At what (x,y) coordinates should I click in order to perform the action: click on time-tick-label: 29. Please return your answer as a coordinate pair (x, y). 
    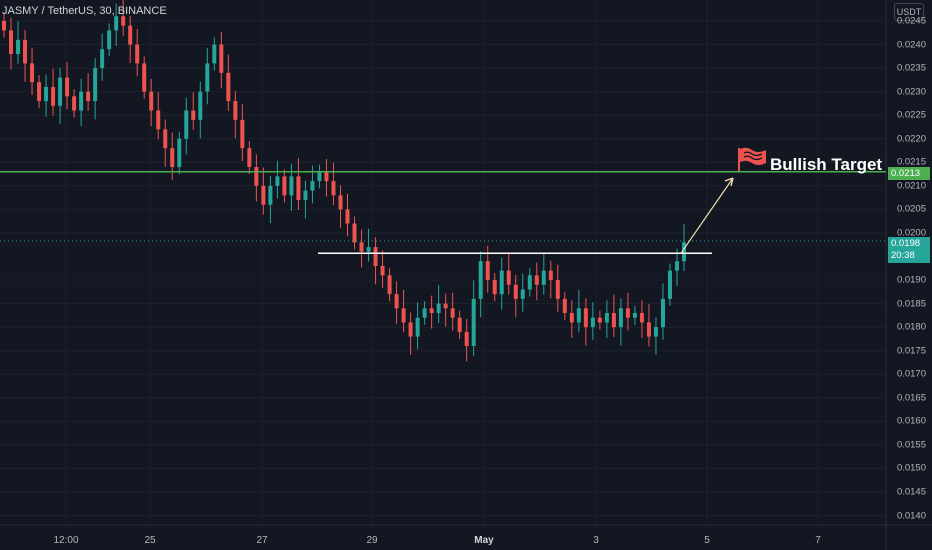
    Looking at the image, I should click on (372, 540).